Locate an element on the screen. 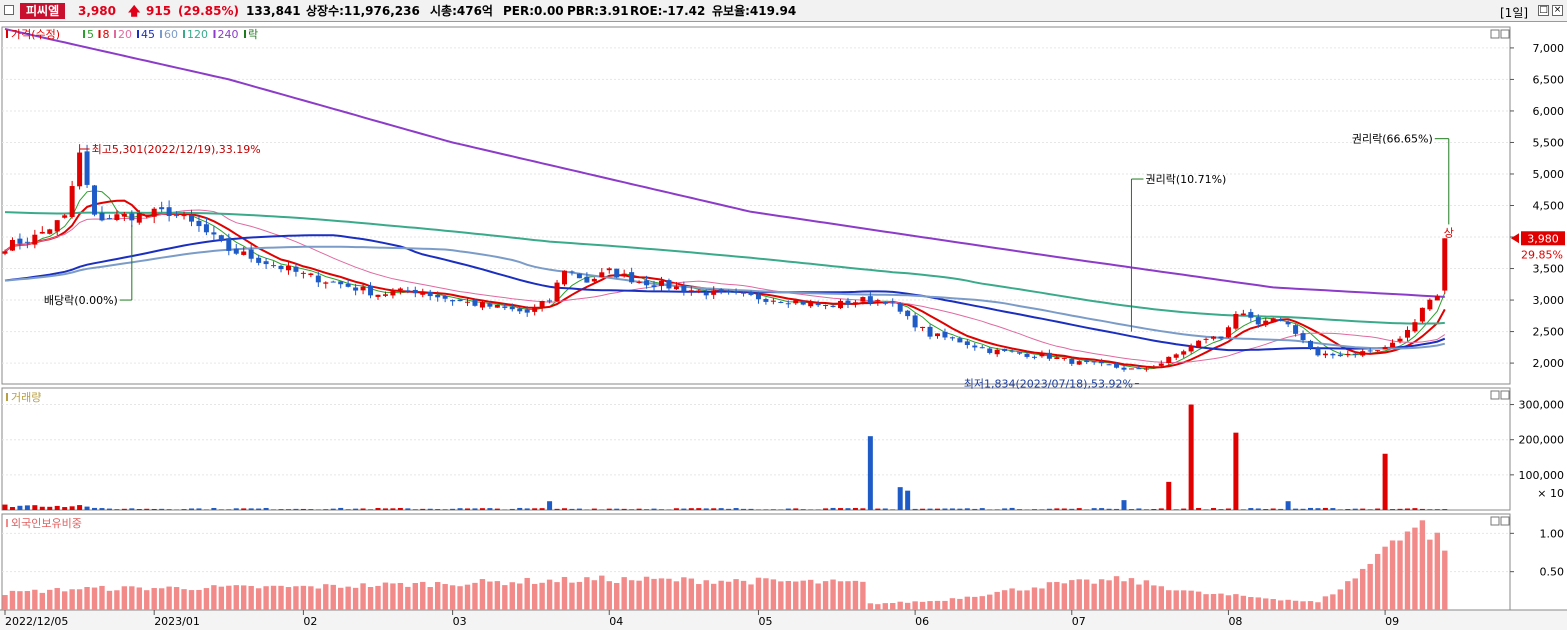 This screenshot has width=1567, height=630. restore-icon: □ is located at coordinates (1543, 10).